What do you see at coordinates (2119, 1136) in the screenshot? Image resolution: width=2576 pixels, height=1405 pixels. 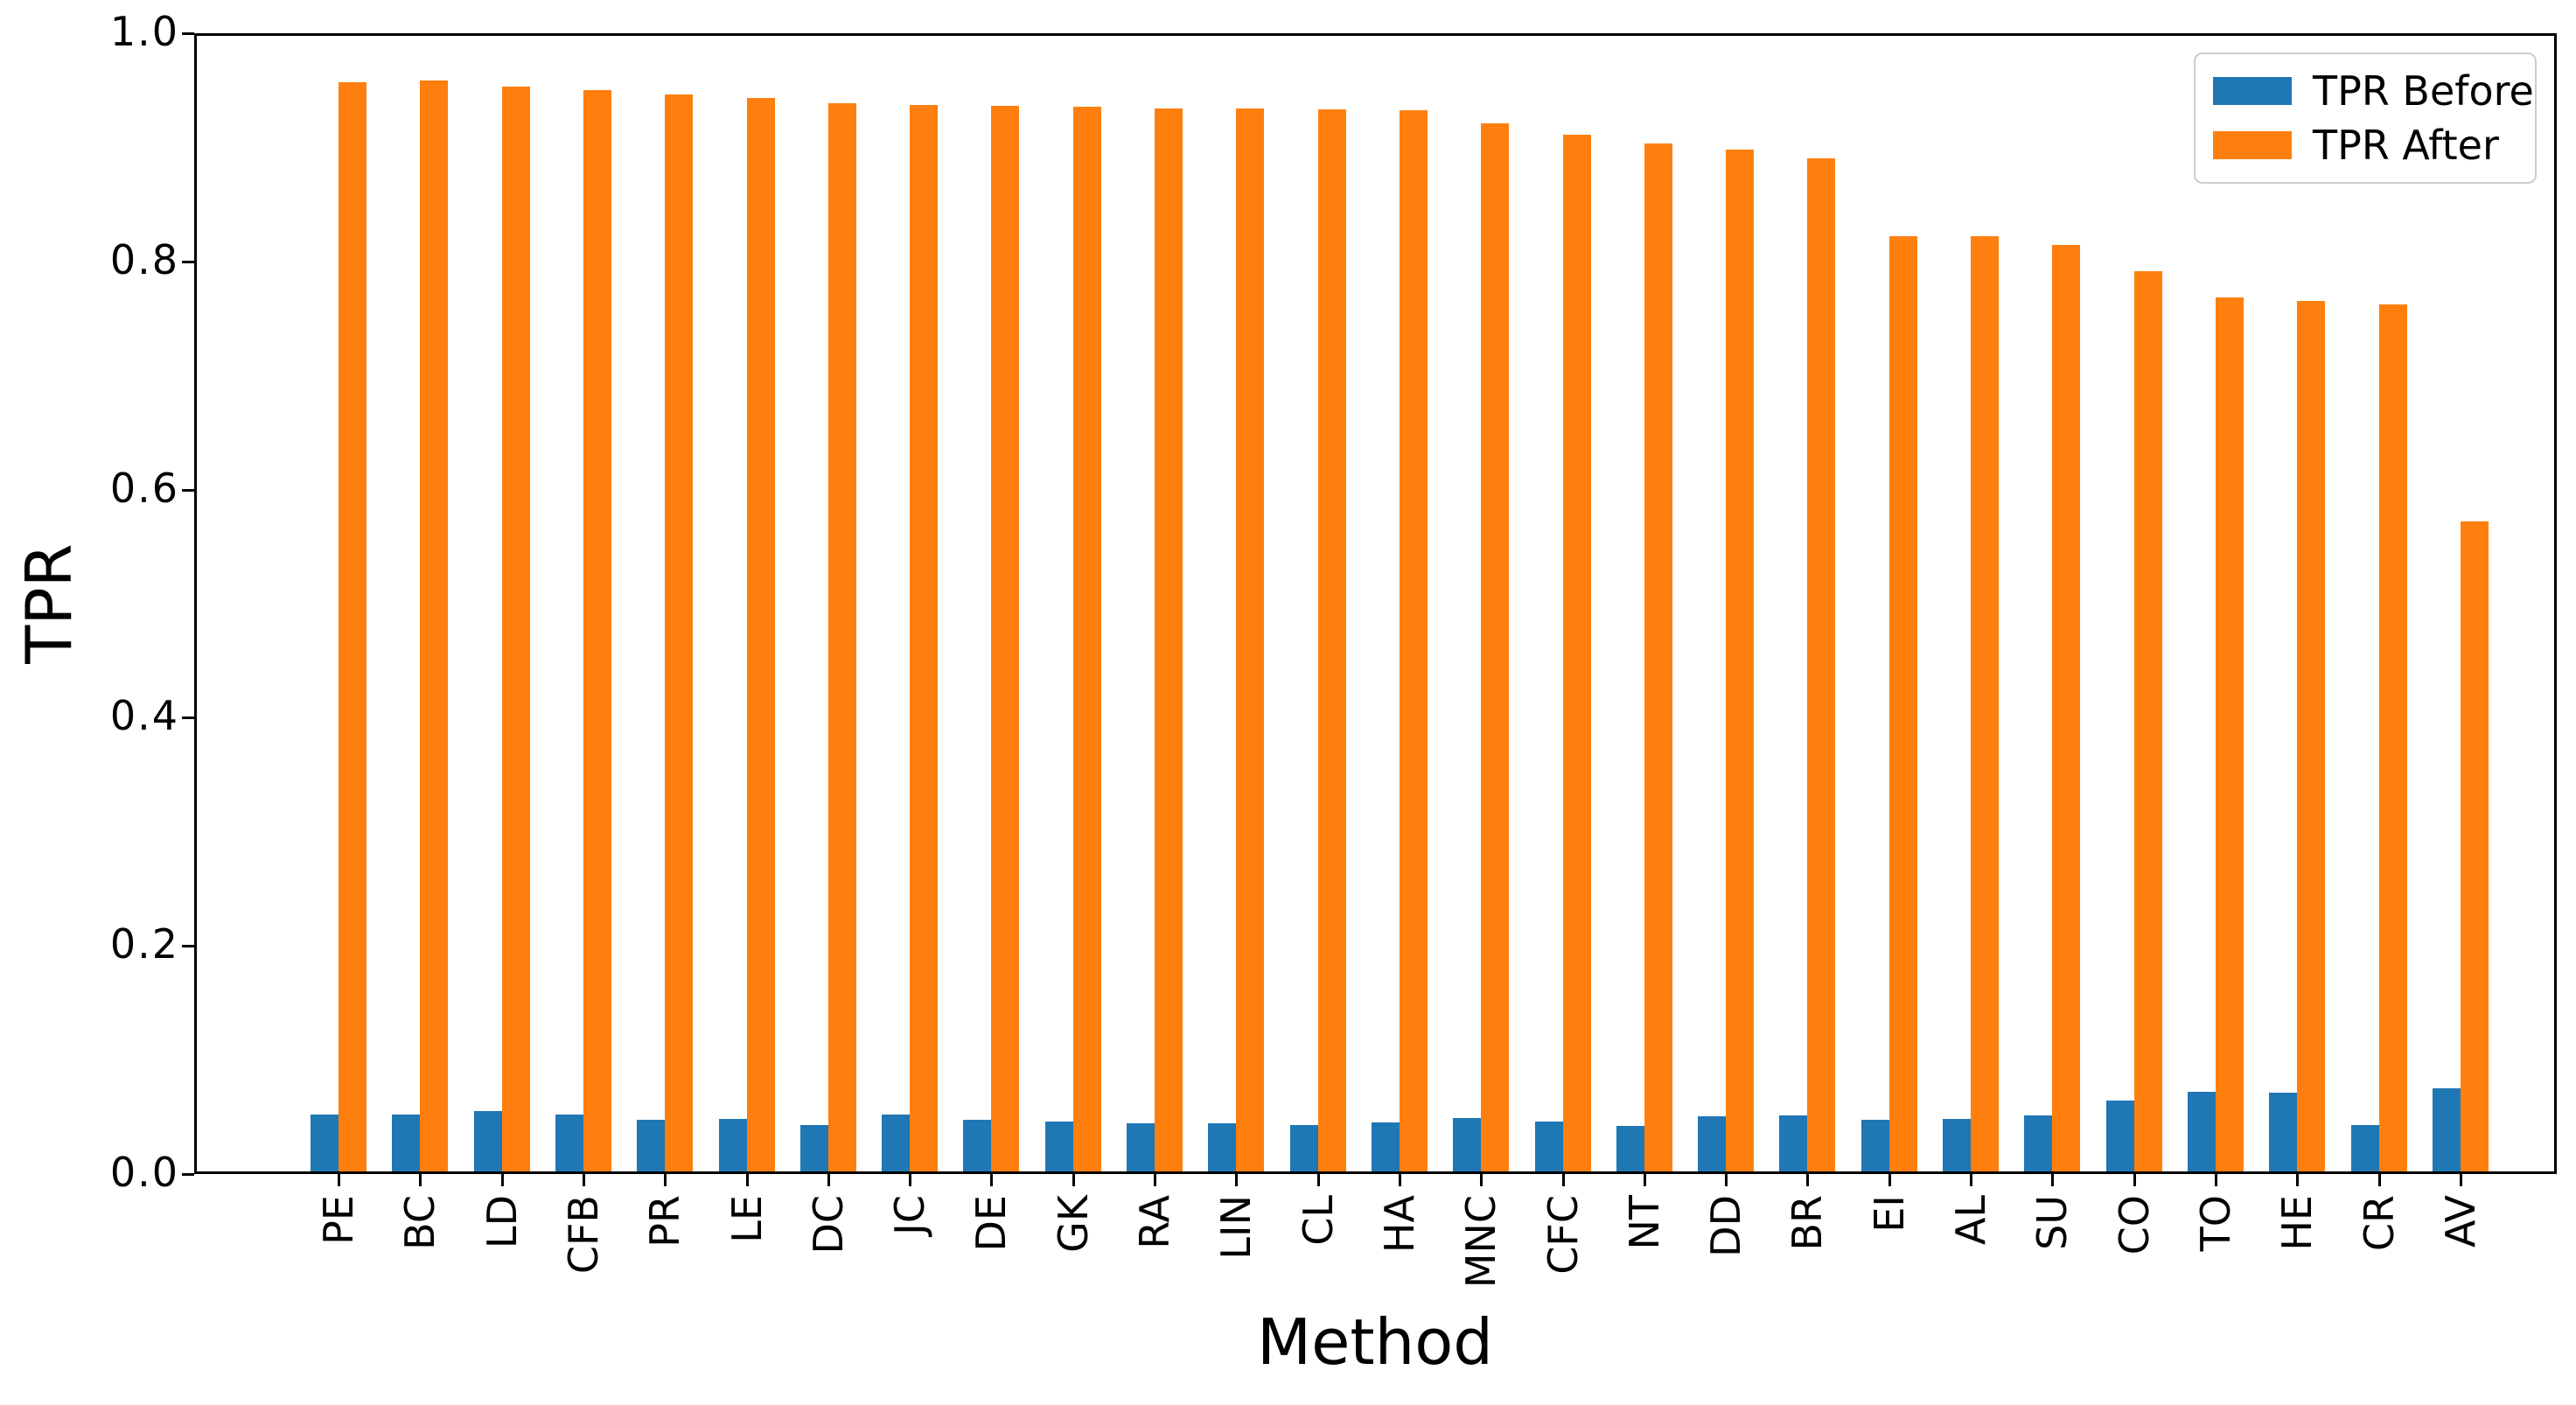 I see `bar-tpr-before-co` at bounding box center [2119, 1136].